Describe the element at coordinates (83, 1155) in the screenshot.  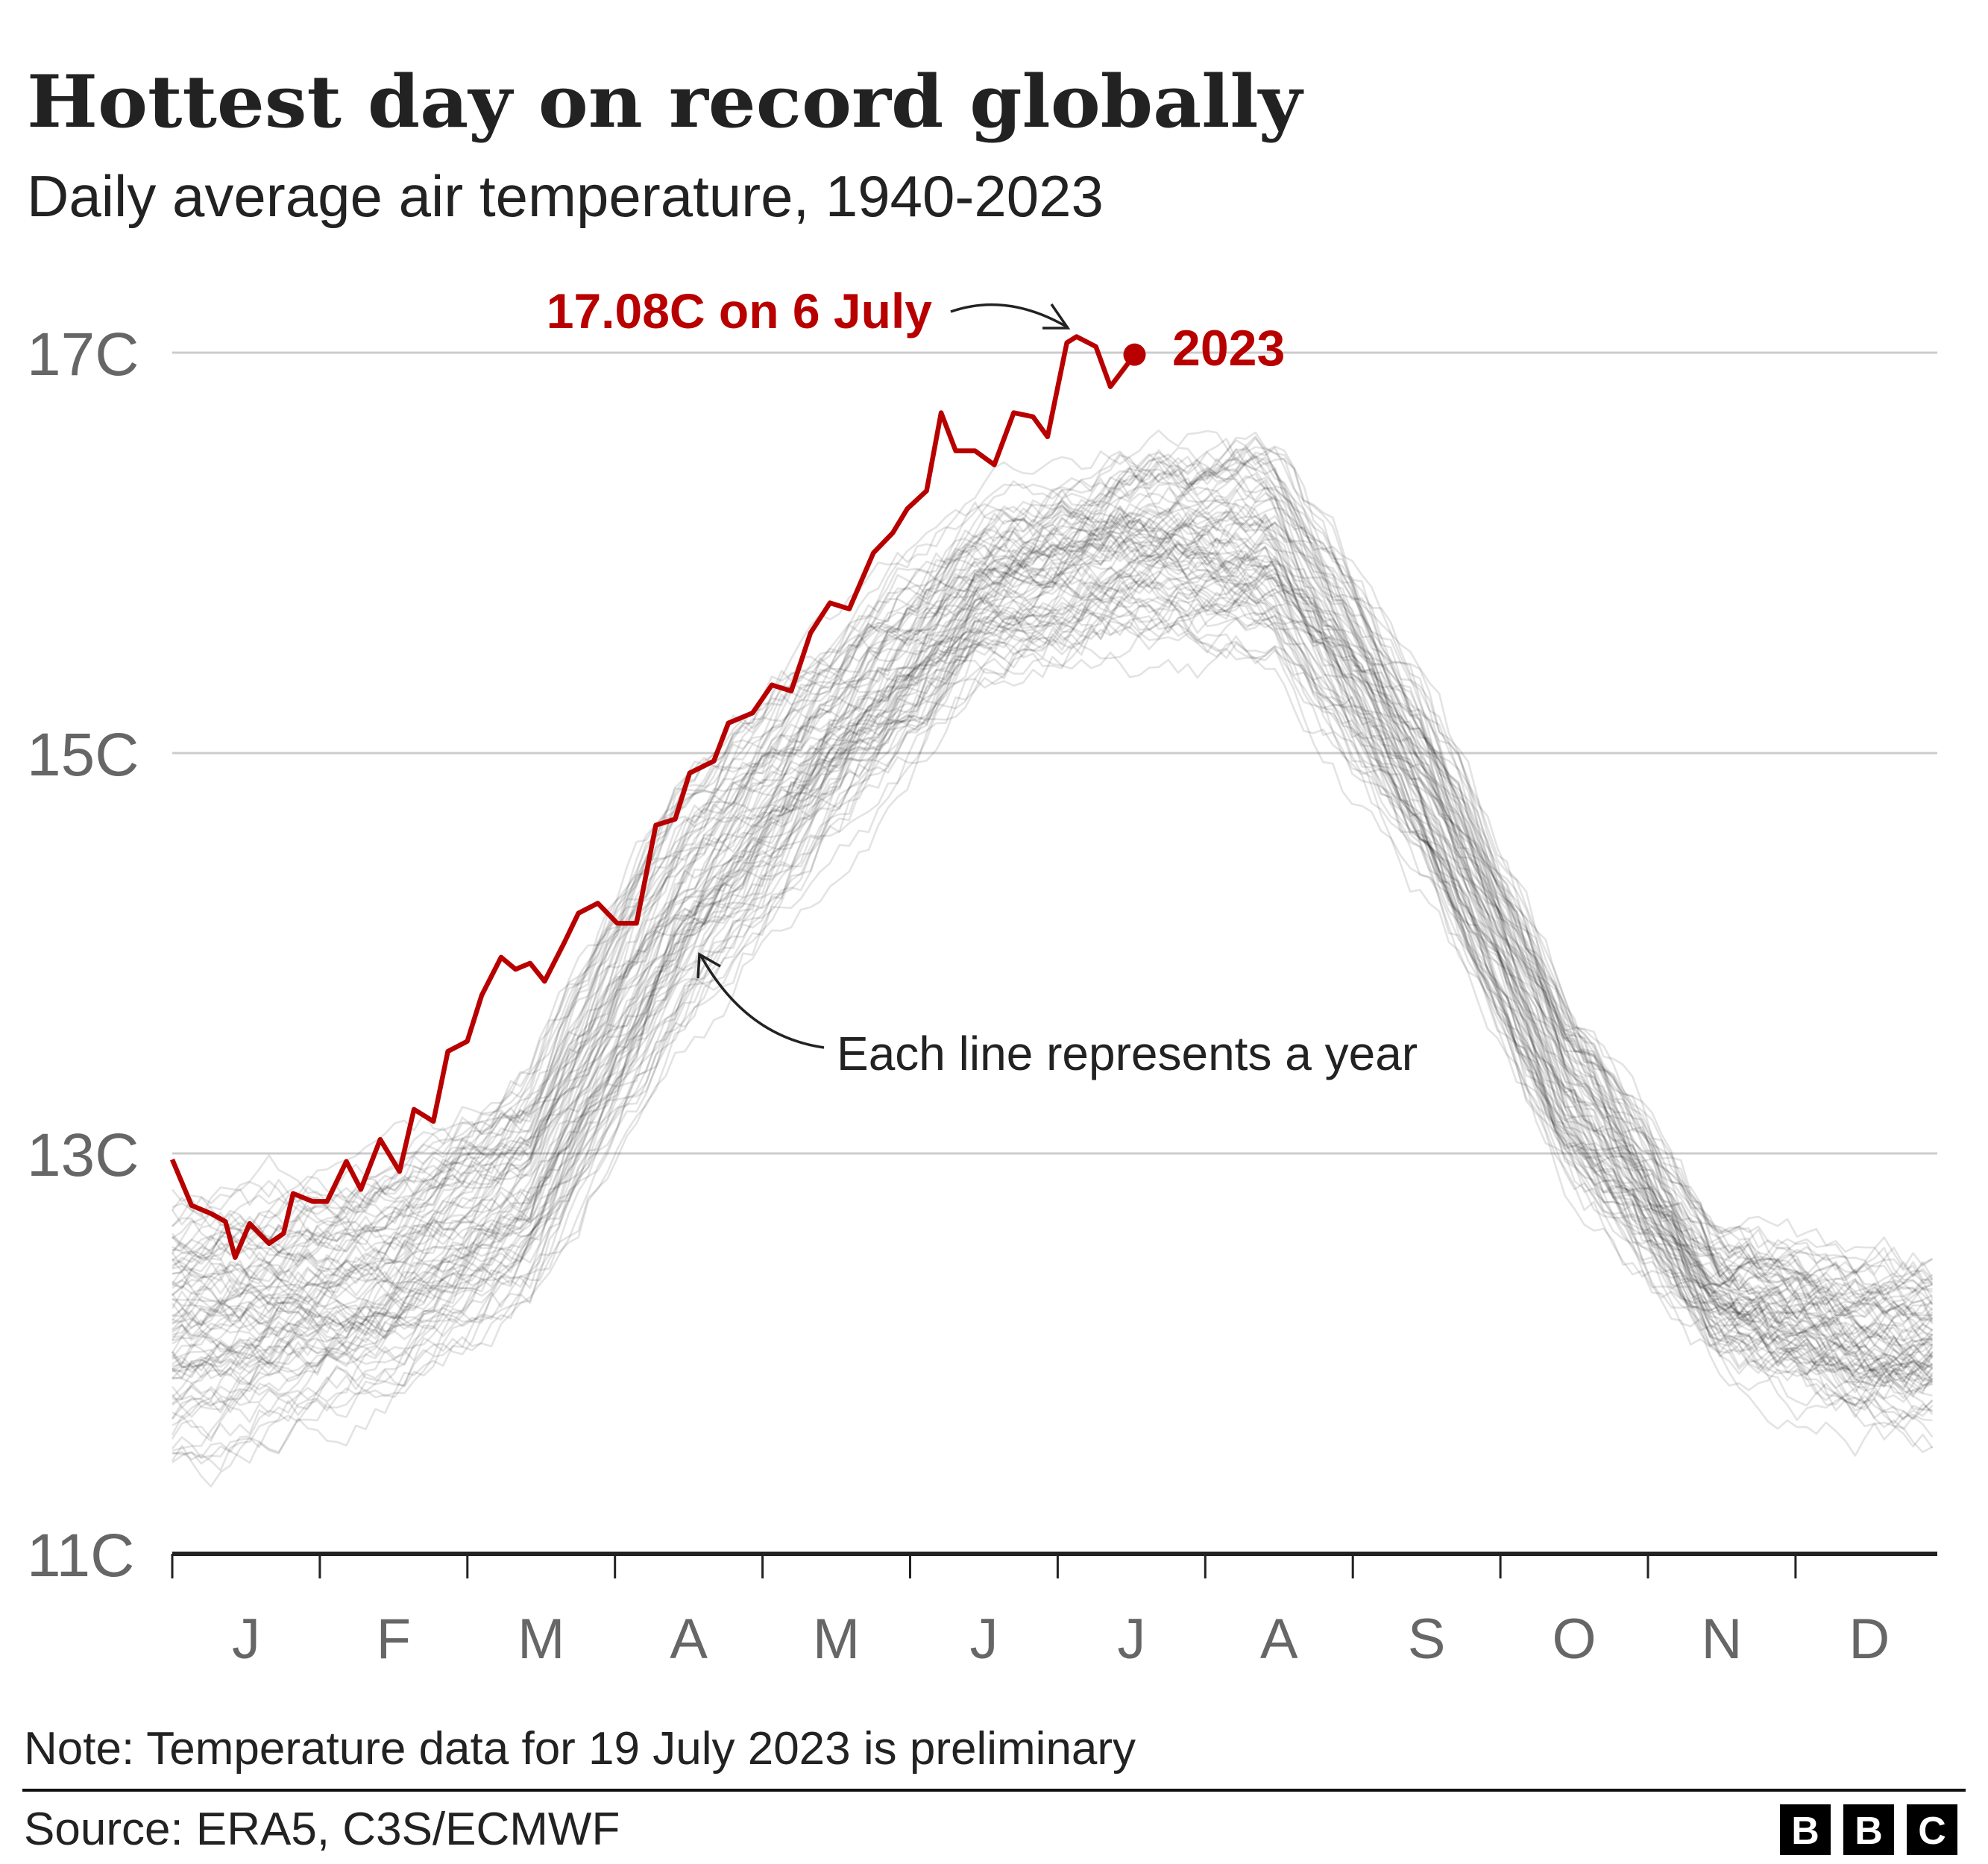
I see `y-tick-label: 13C` at that location.